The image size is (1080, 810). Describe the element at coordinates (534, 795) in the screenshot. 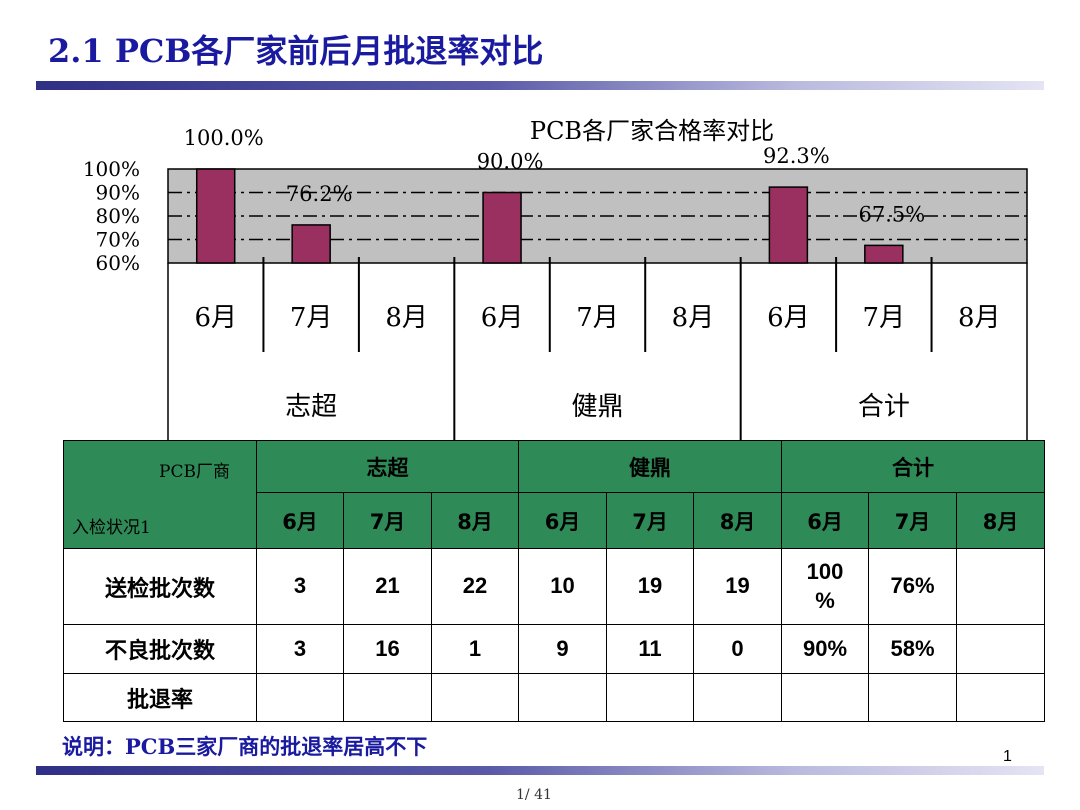

I see `page-counter: 1/ 41` at that location.